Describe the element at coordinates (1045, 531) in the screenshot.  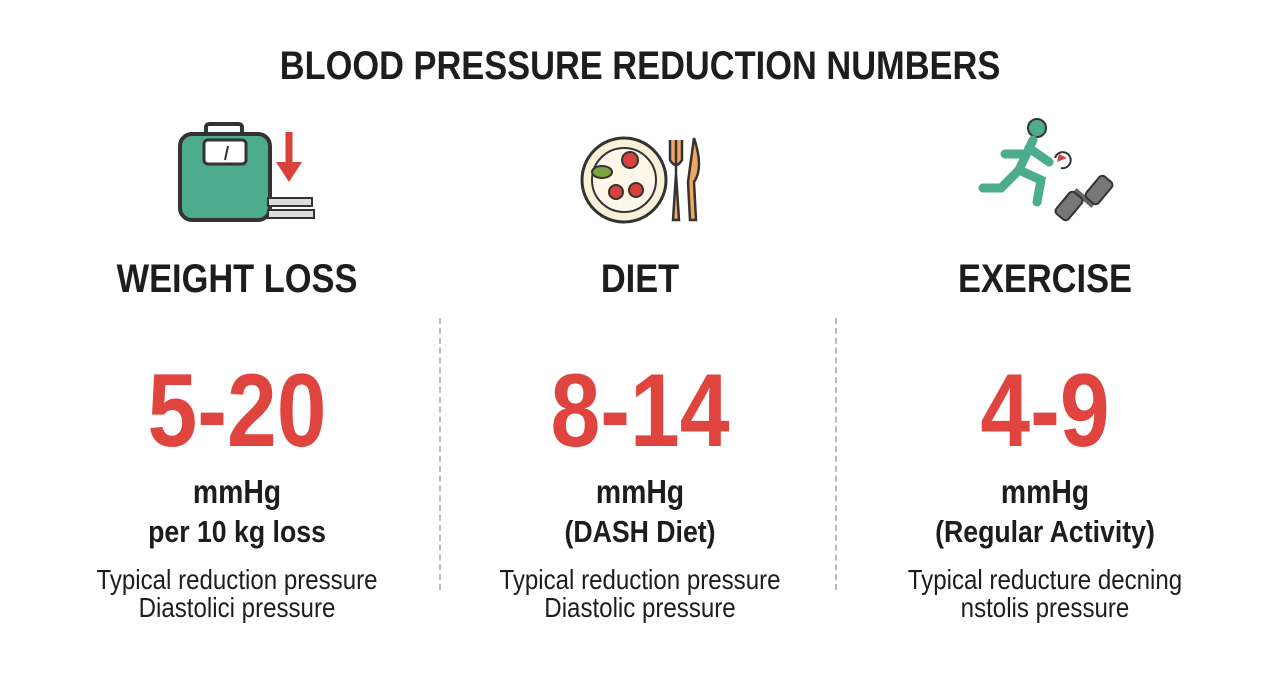
I see `note: (Regular Activity)` at that location.